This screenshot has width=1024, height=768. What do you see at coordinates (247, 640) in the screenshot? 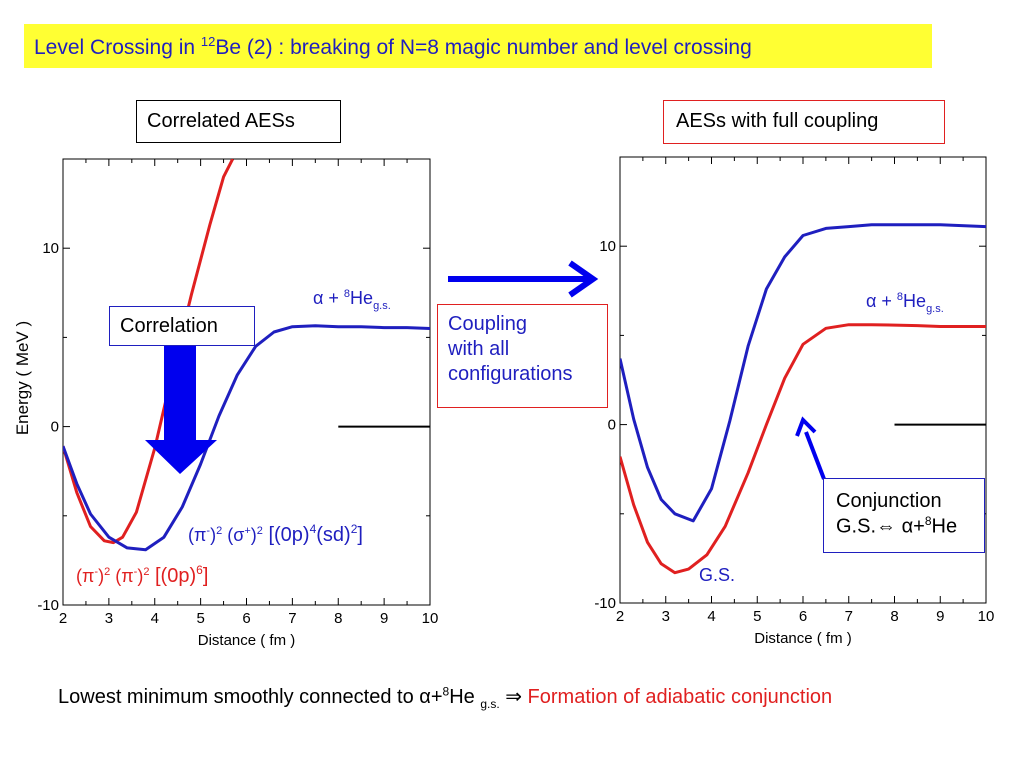
I see `left-xaxis-label: Distance ( fm )` at bounding box center [247, 640].